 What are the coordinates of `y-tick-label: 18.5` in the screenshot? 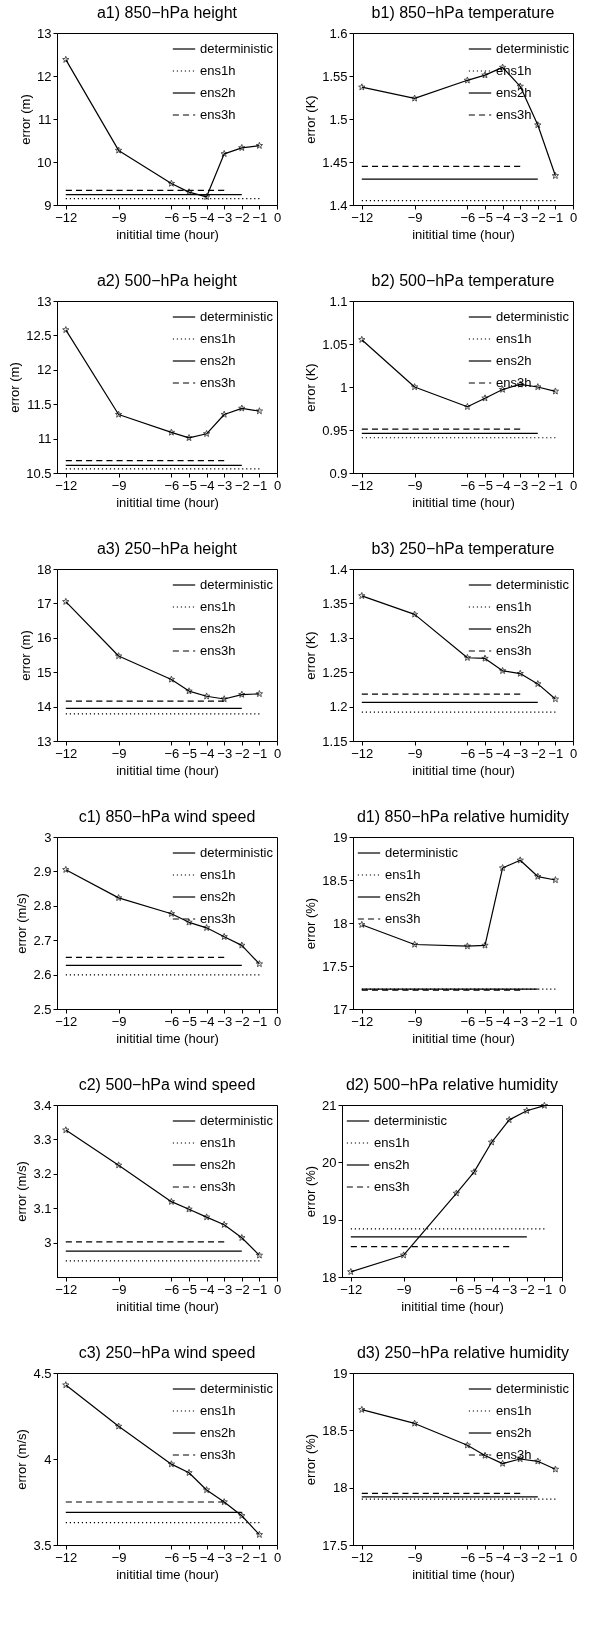 It's located at (335, 880).